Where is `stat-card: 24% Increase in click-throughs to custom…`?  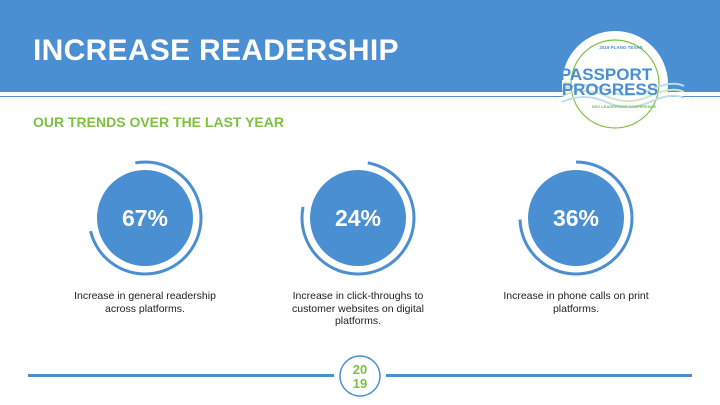
stat-card: 24% Increase in click-throughs to custom… is located at coordinates (358, 243).